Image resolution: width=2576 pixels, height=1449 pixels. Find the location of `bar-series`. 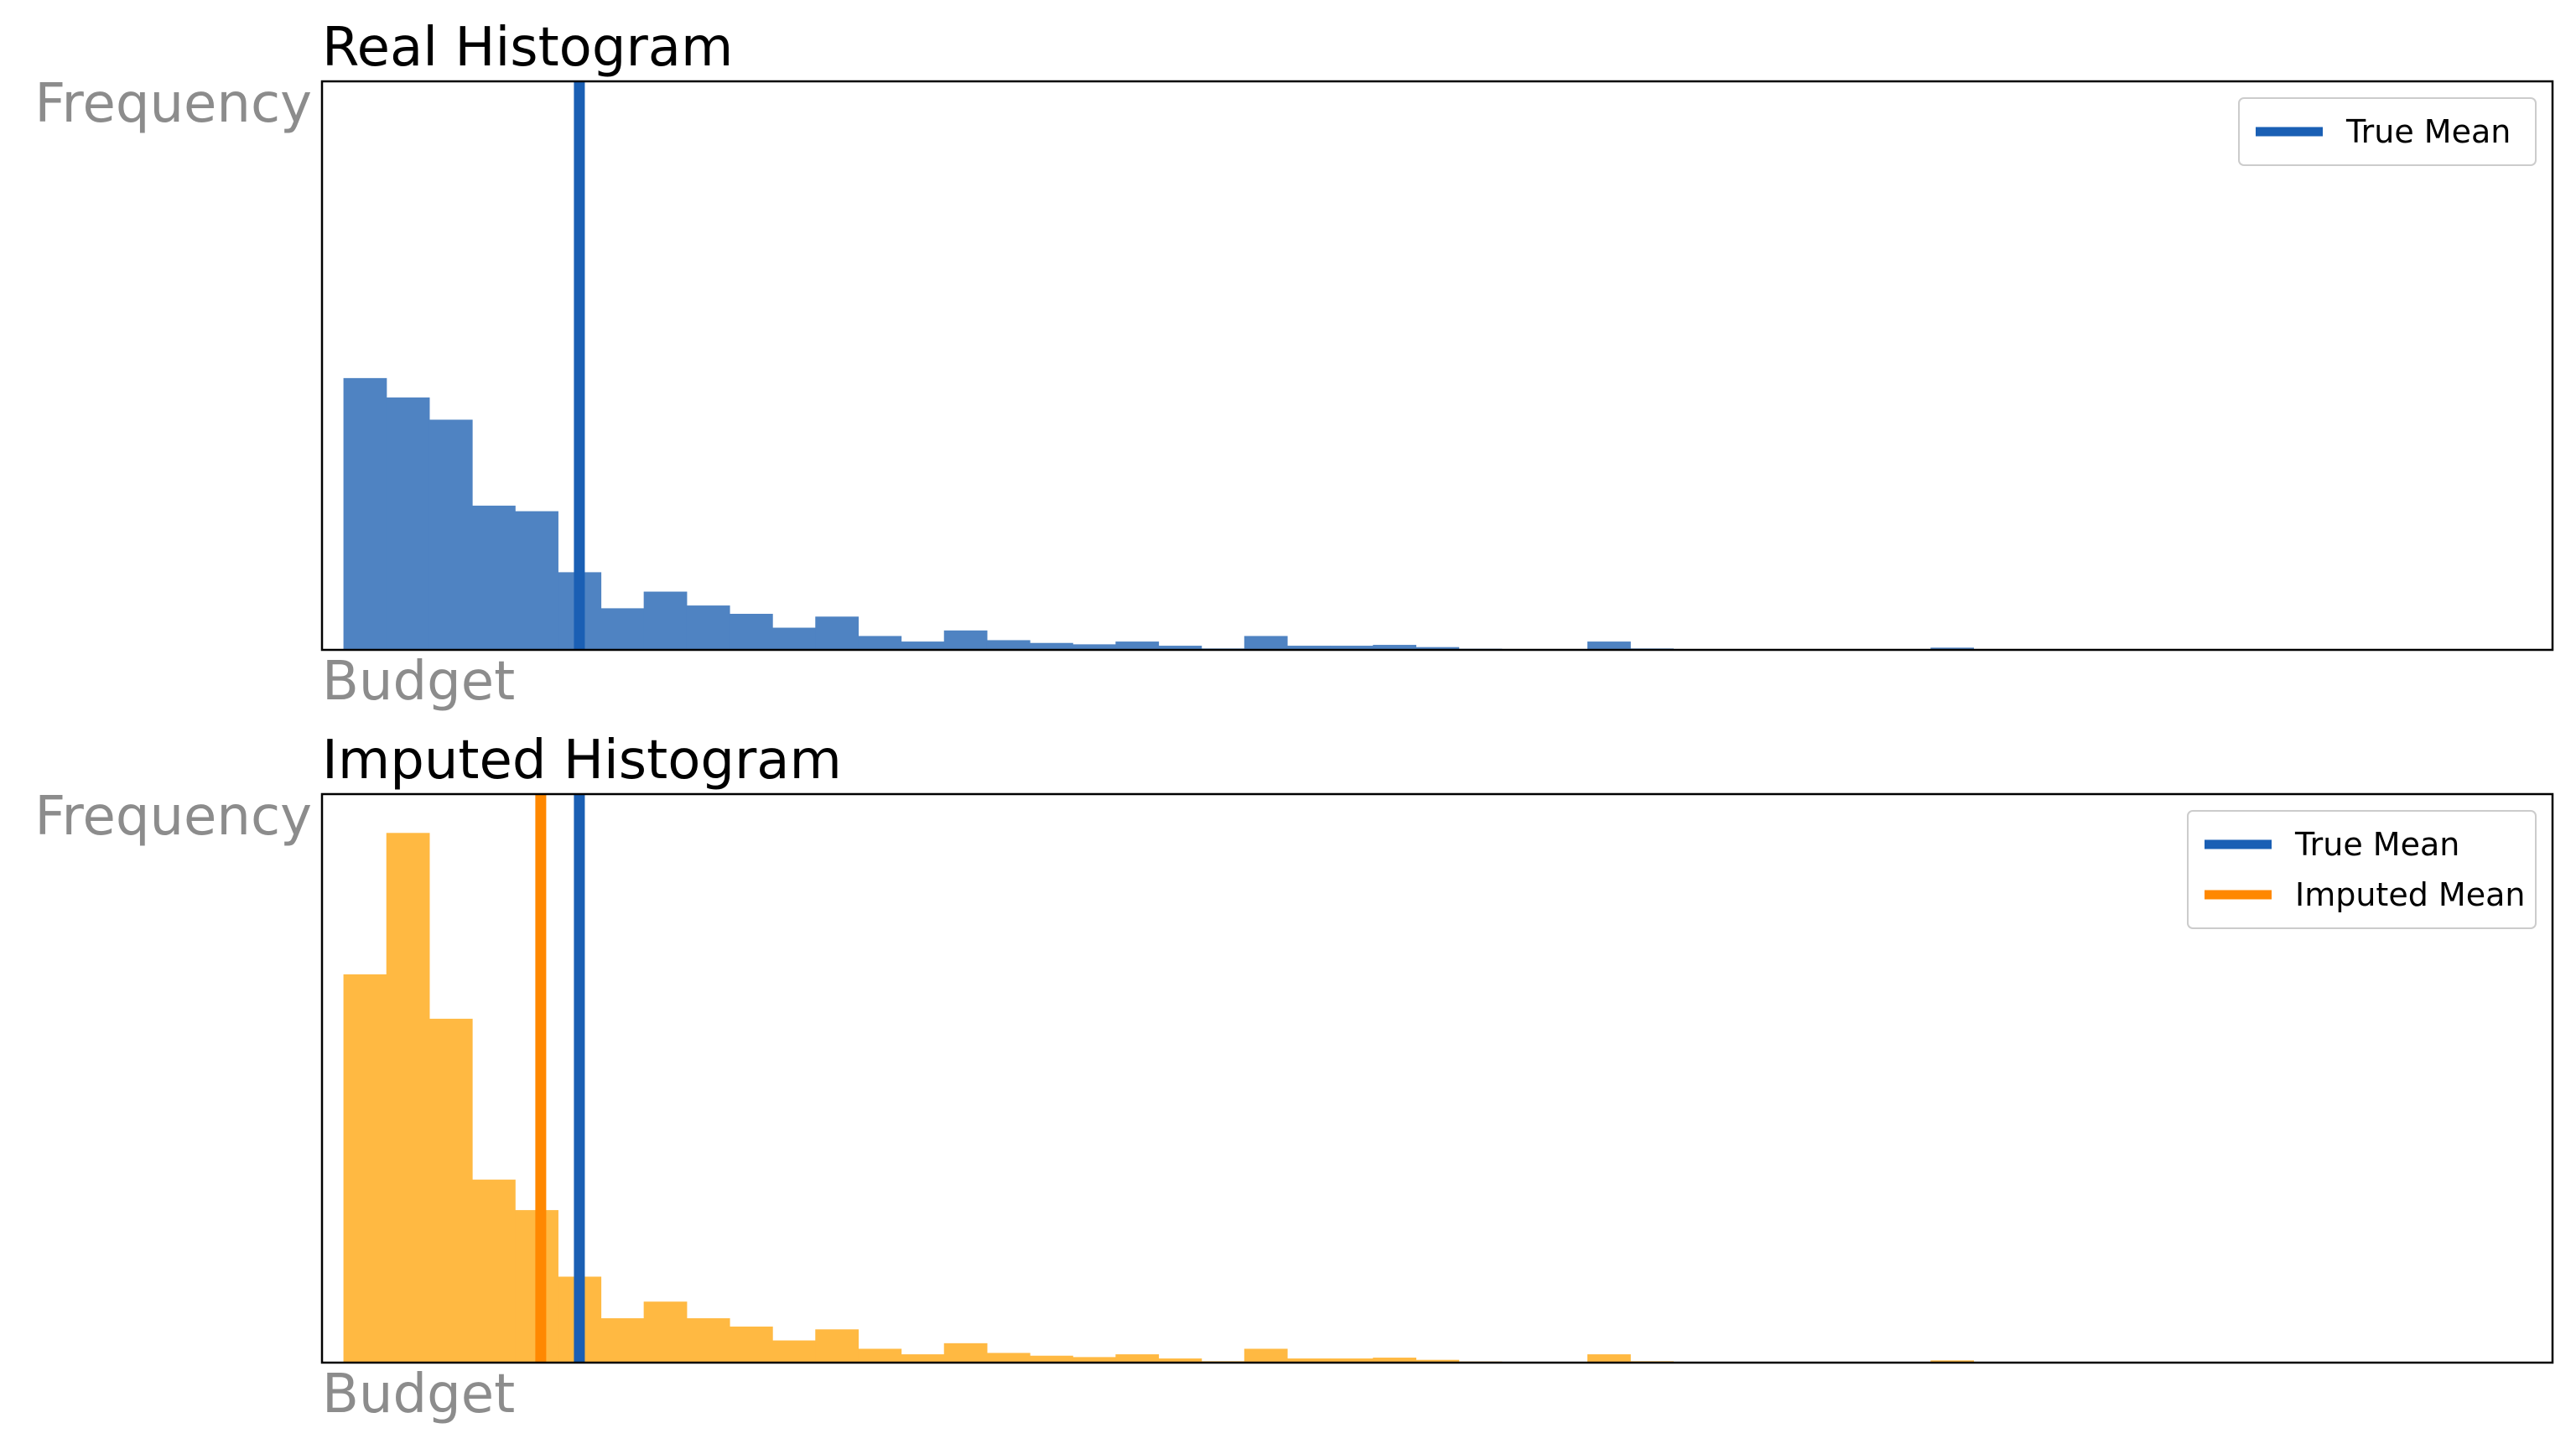

bar-series is located at coordinates (1159, 513).